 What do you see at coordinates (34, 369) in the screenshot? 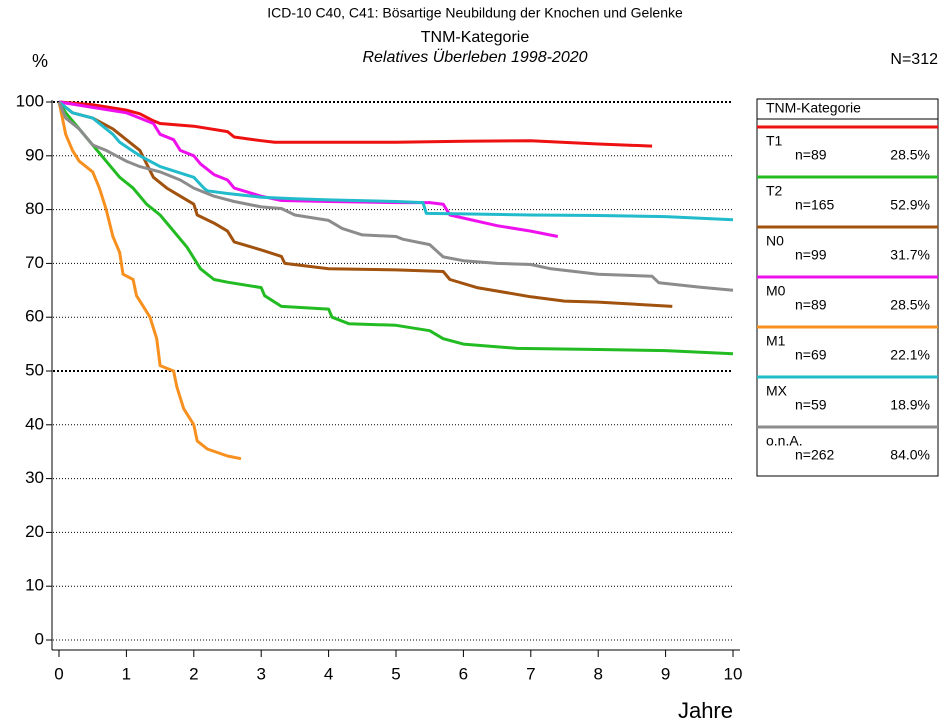
I see `y-tick-label: 50` at bounding box center [34, 369].